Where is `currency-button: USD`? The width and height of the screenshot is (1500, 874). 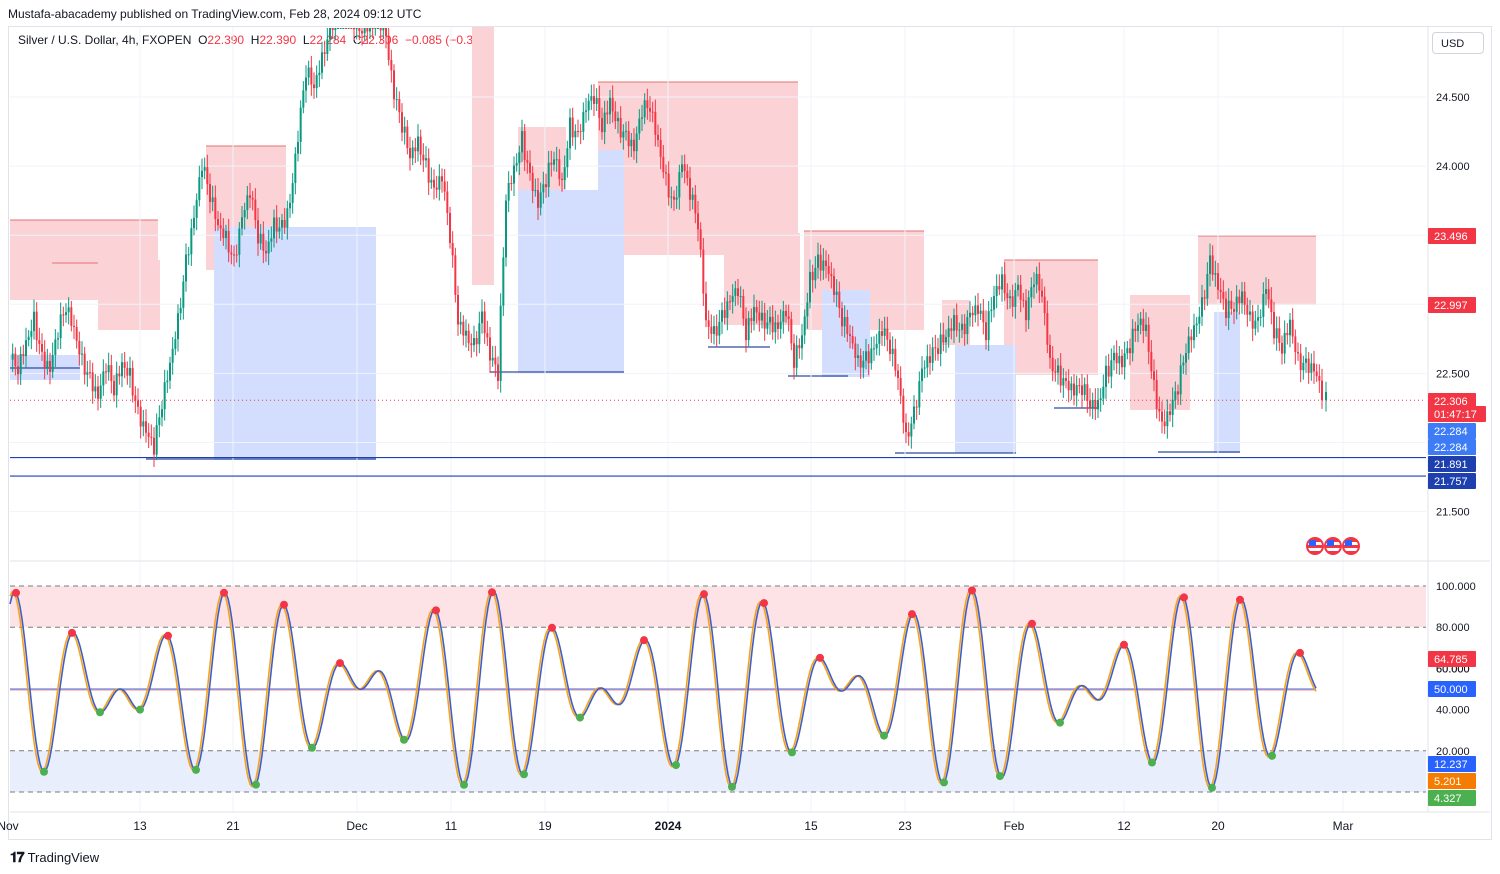
currency-button: USD is located at coordinates (1458, 43).